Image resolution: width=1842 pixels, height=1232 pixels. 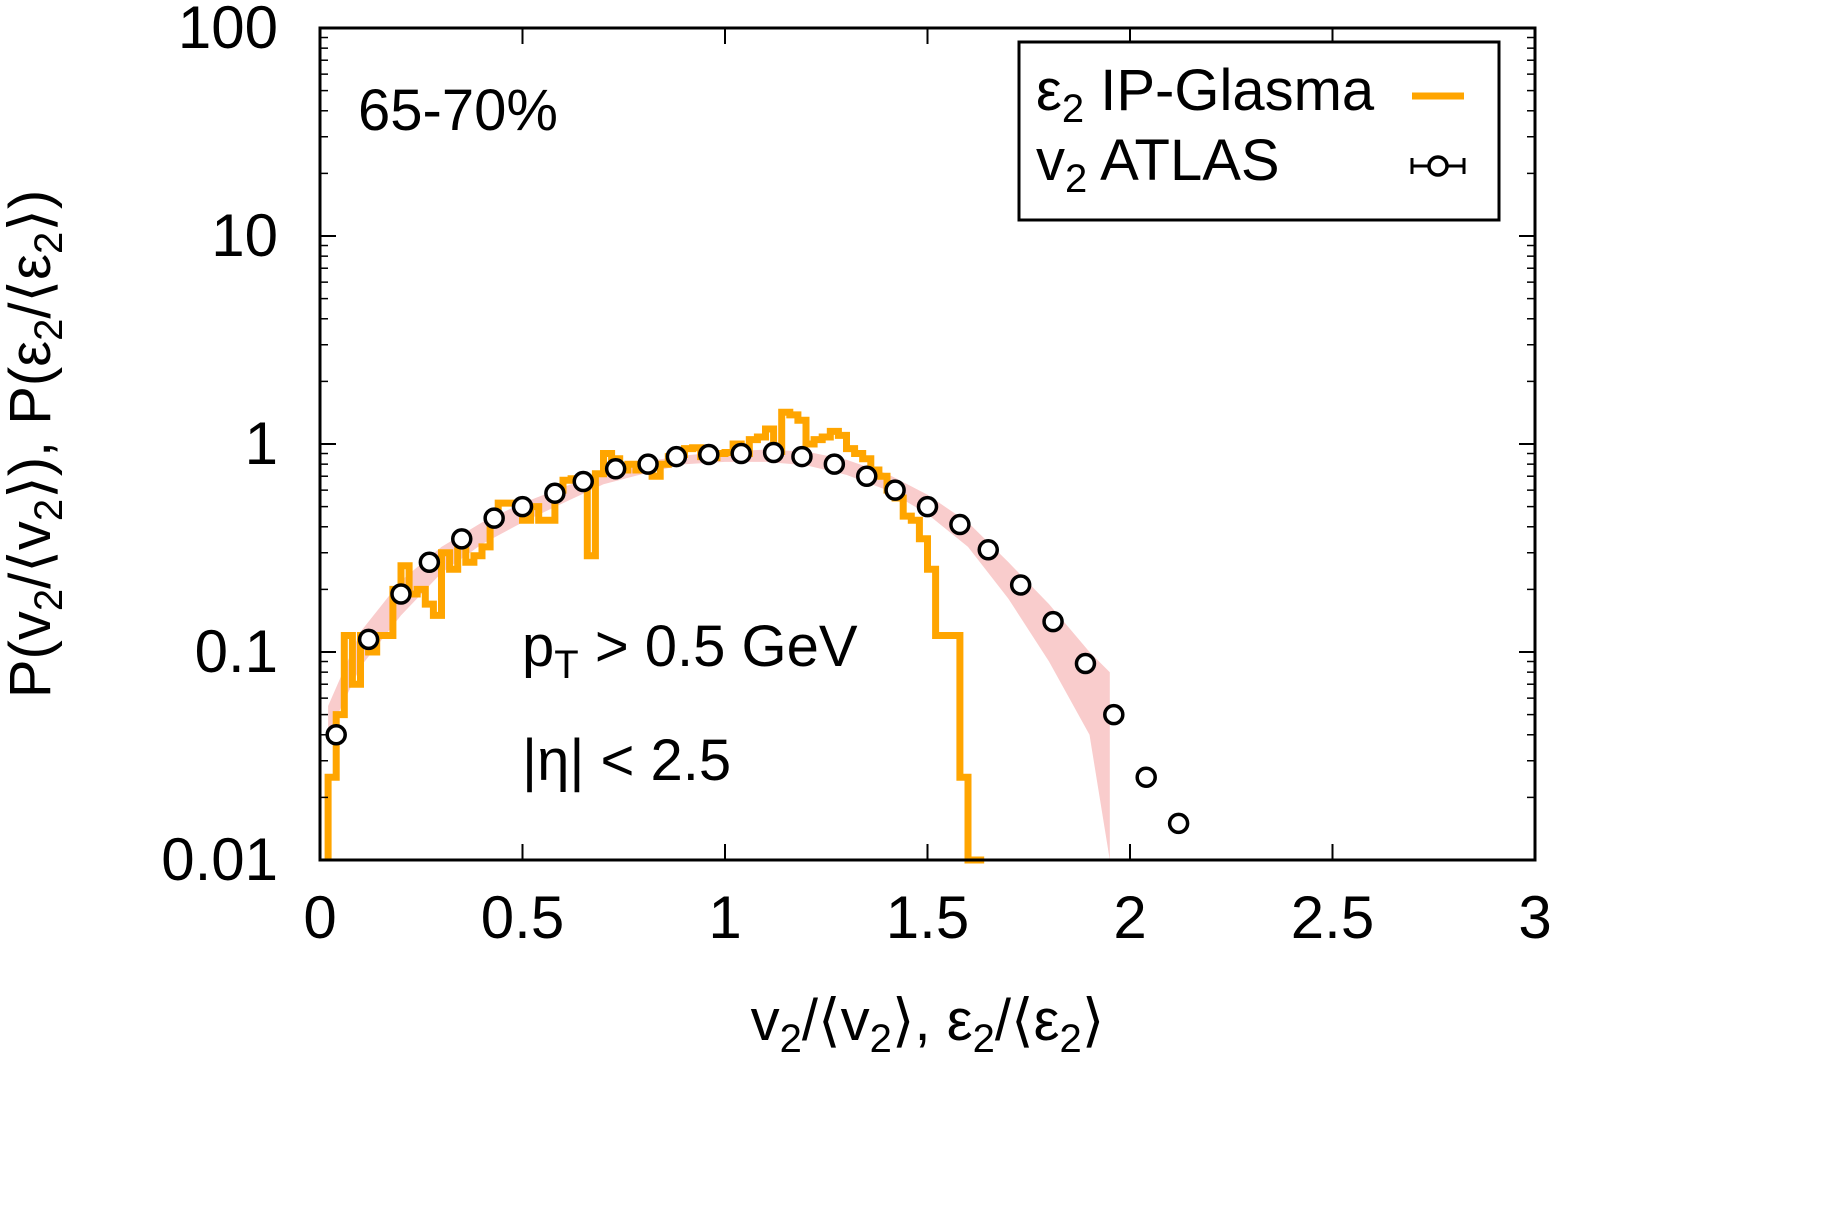 What do you see at coordinates (319, 917) in the screenshot?
I see `x-tick-label: 0` at bounding box center [319, 917].